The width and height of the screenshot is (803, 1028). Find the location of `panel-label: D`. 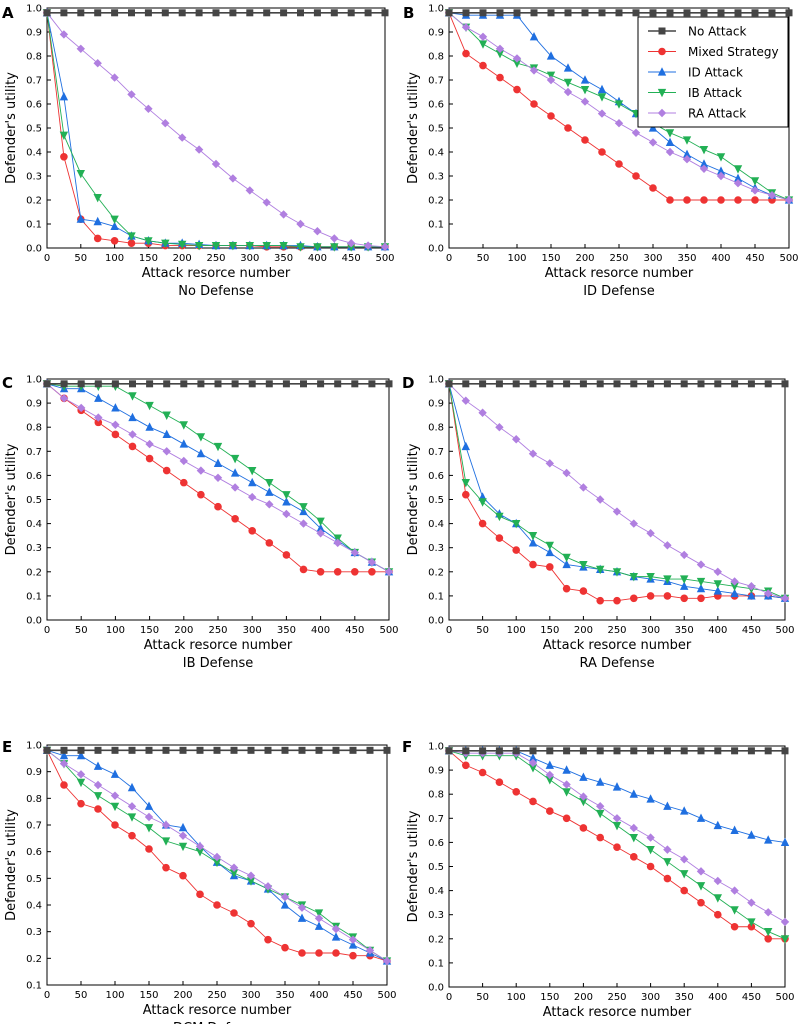

panel-label: D is located at coordinates (408, 383).